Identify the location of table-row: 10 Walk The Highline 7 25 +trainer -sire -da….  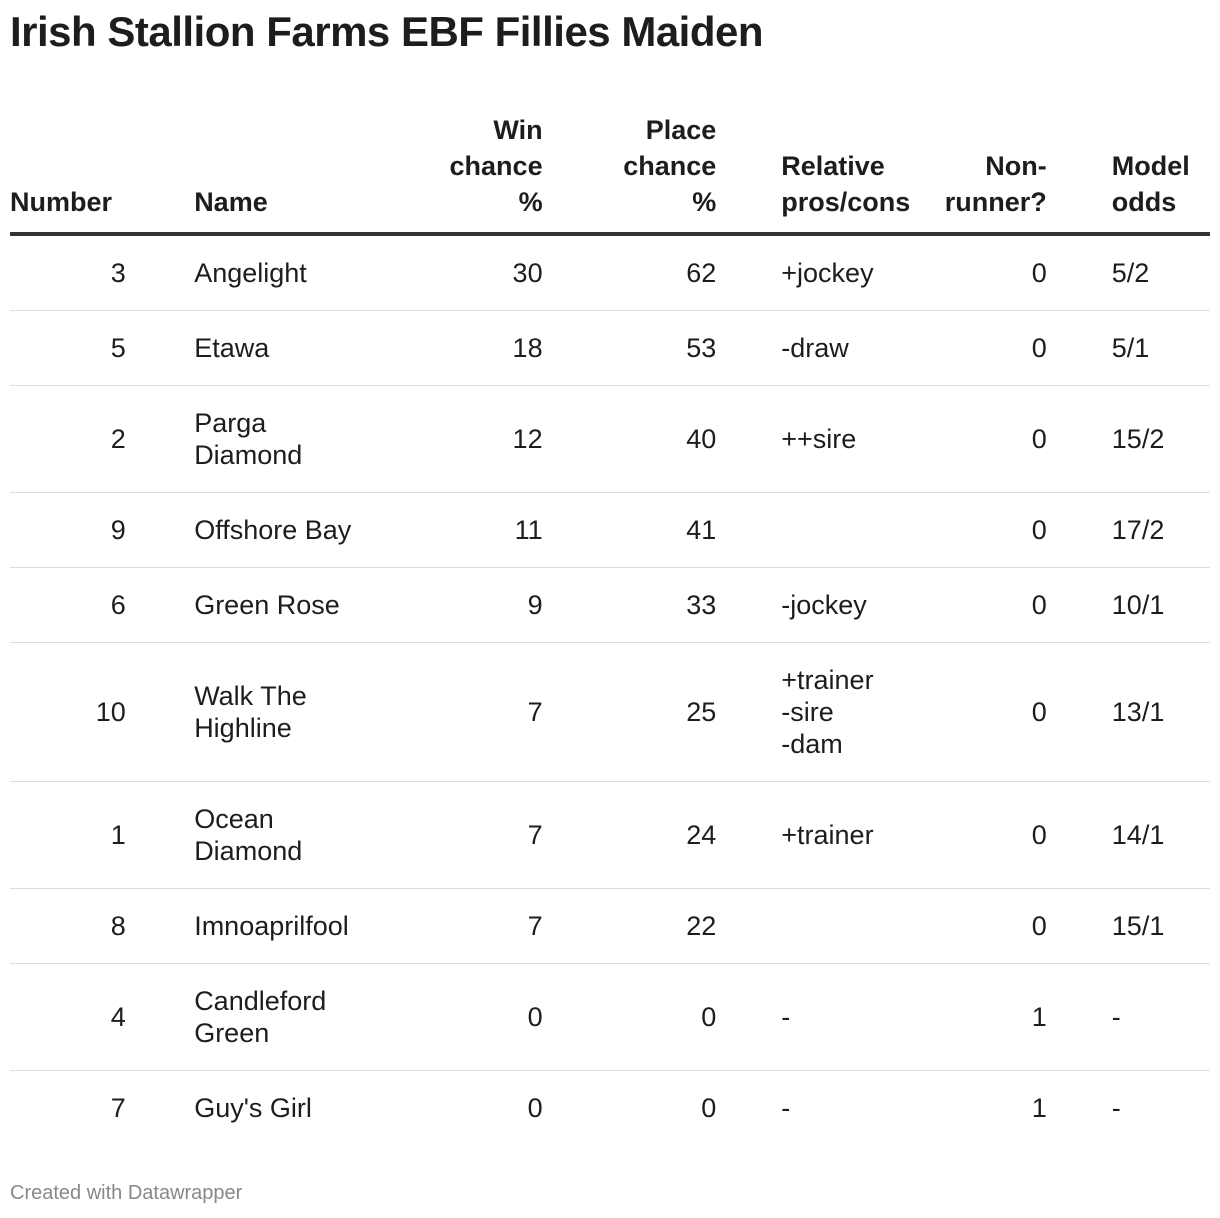
(610, 712).